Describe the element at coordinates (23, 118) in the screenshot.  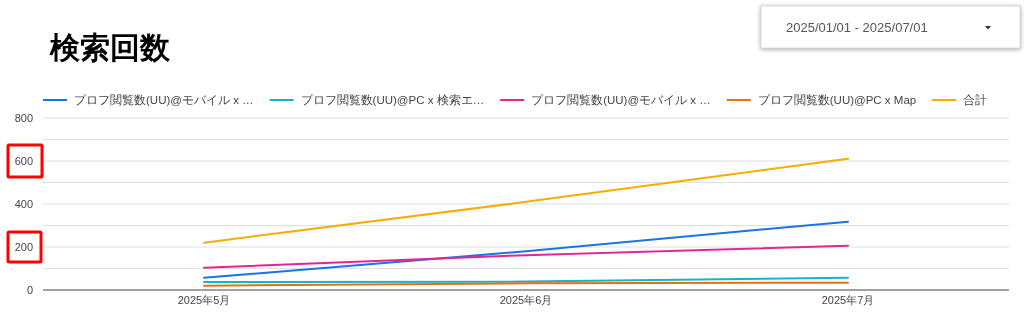
I see `y-tick-label: 800` at that location.